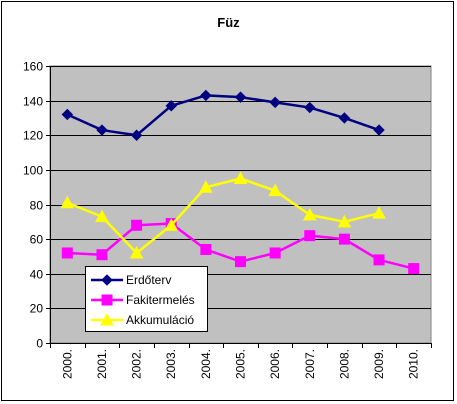  Describe the element at coordinates (228, 22) in the screenshot. I see `chart-title: Füz` at that location.